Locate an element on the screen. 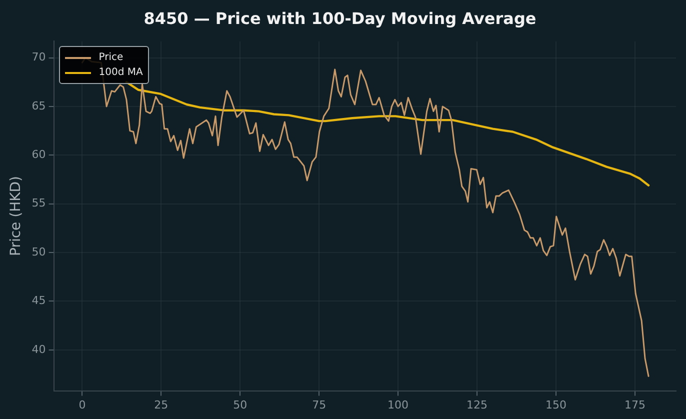  x-tick-label: 25 is located at coordinates (161, 405).